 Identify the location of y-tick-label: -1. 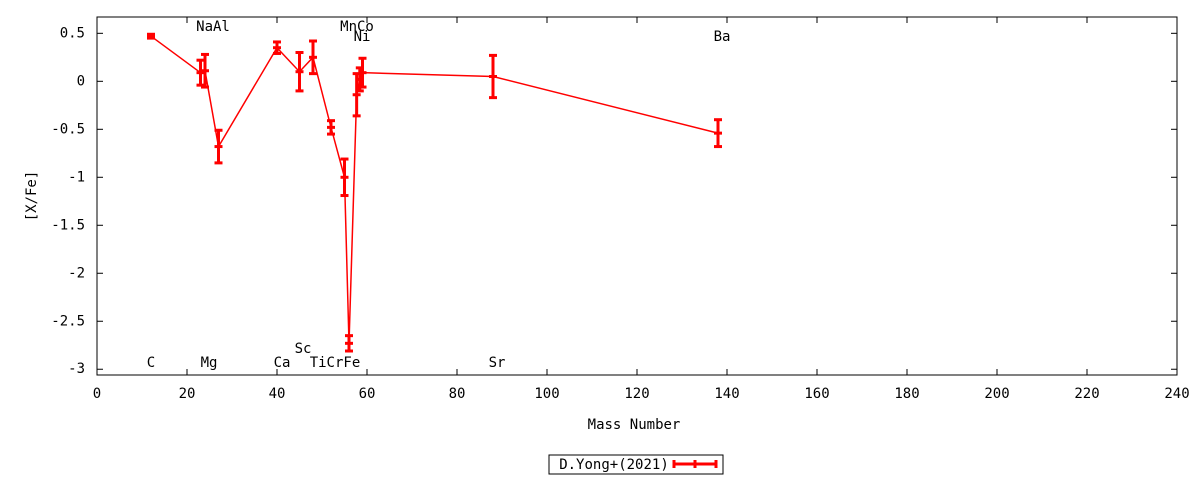
(76, 177).